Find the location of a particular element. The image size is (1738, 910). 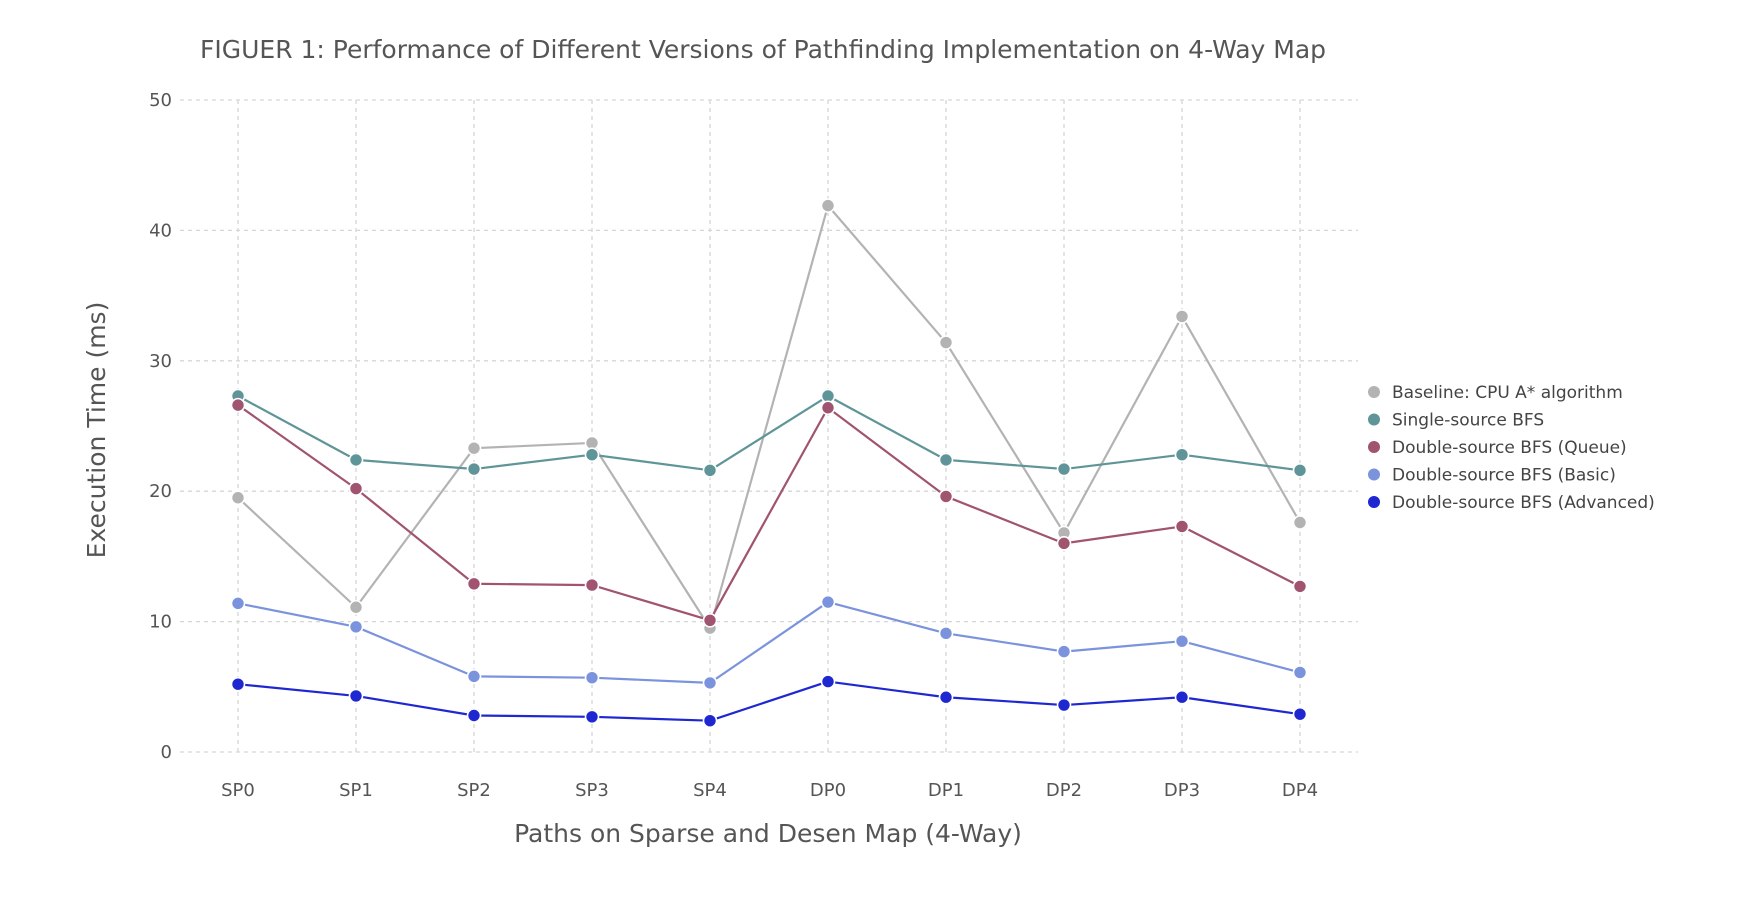

legend-item: Single-source BFS is located at coordinates (1456, 421).